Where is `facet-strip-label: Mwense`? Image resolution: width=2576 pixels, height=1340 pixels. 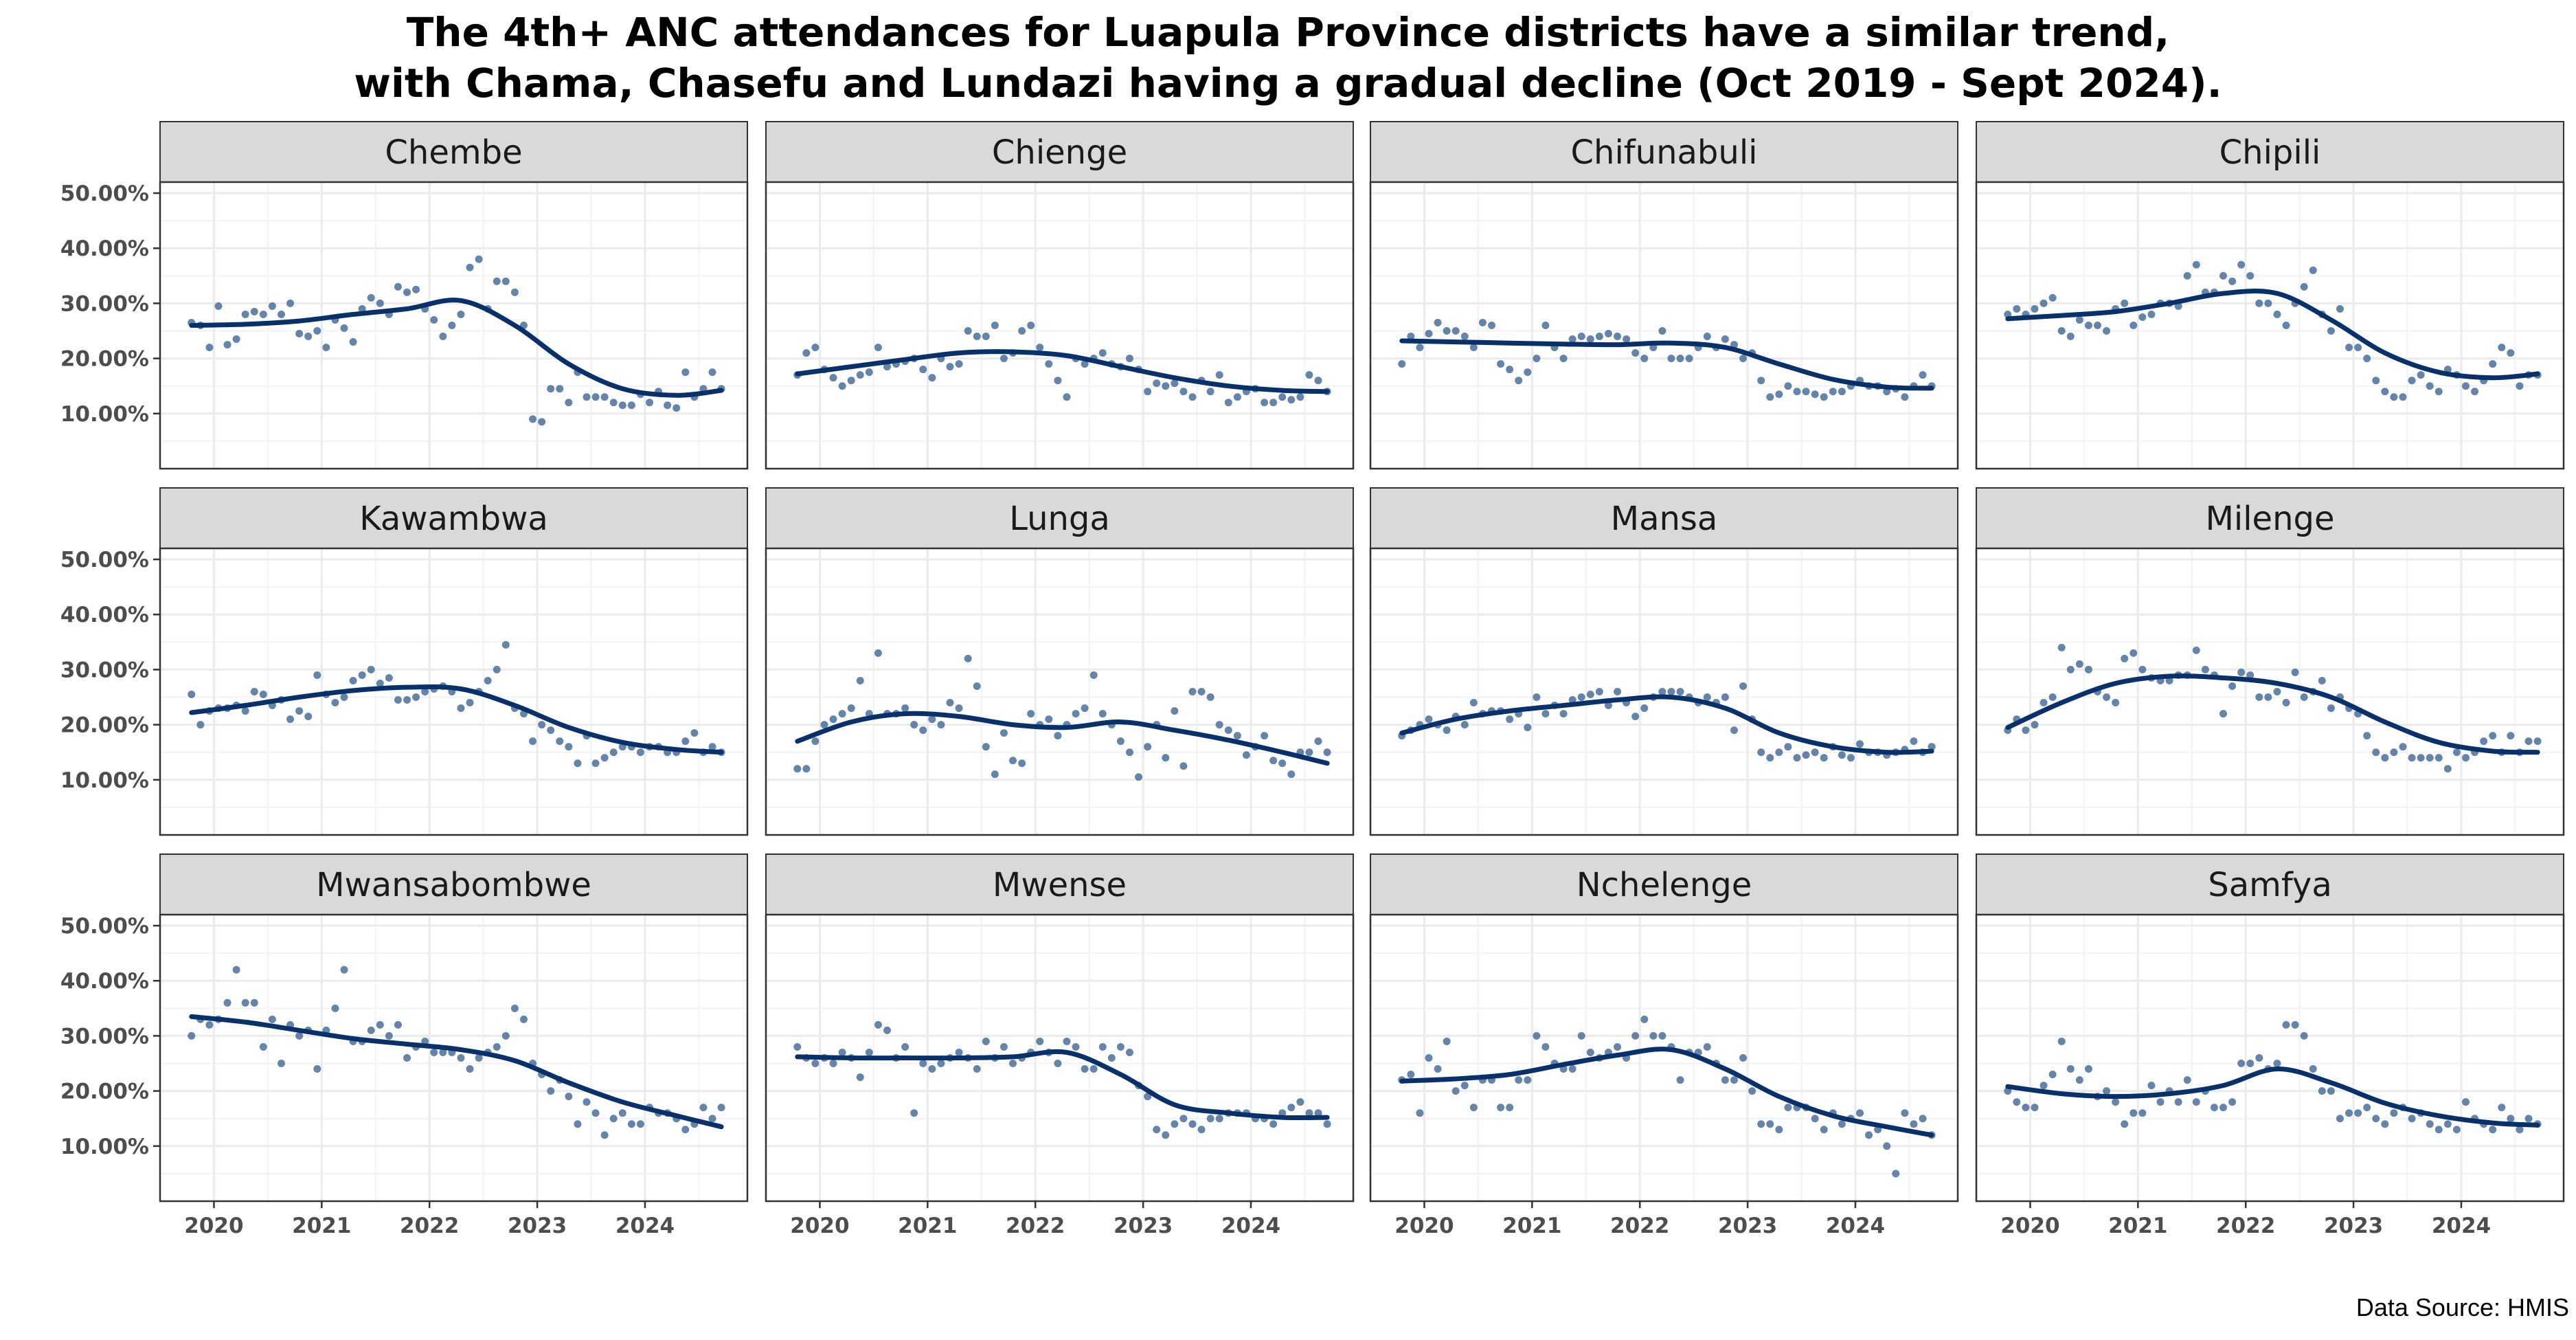
facet-strip-label: Mwense is located at coordinates (1060, 885).